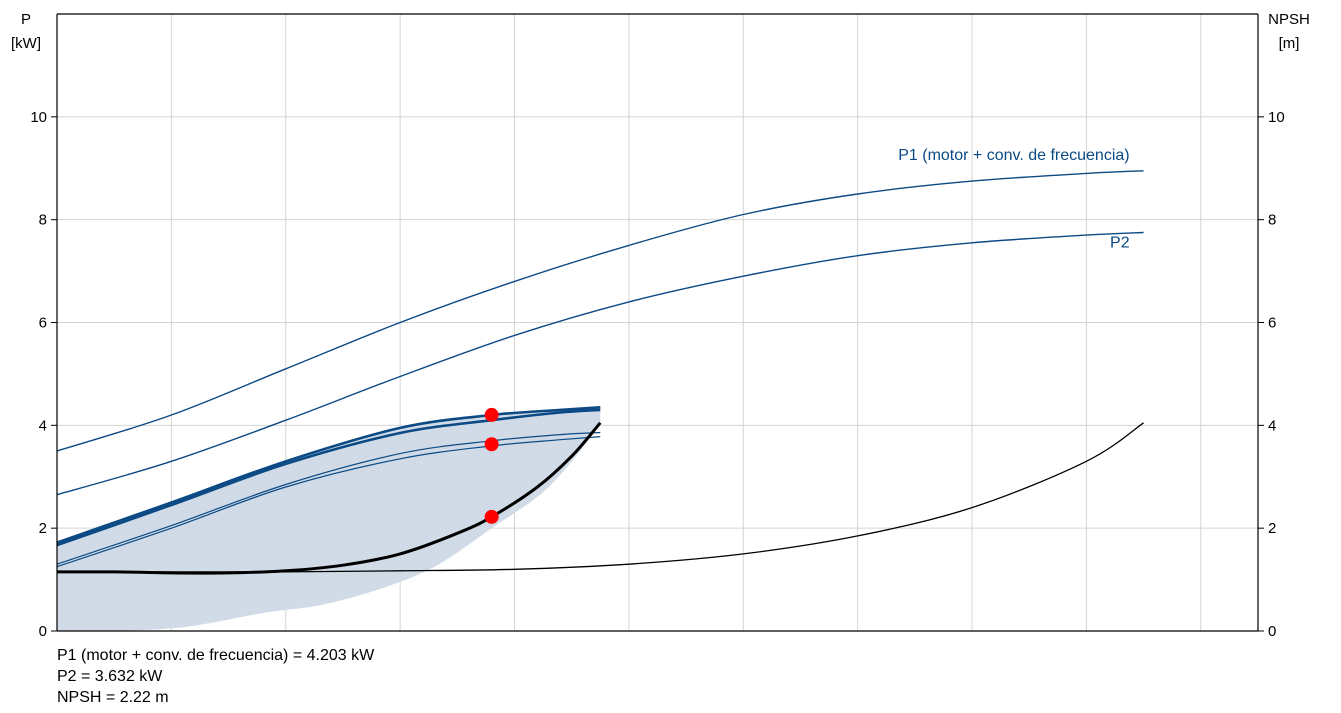  I want to click on curve-operating-npsh, so click(329, 498).